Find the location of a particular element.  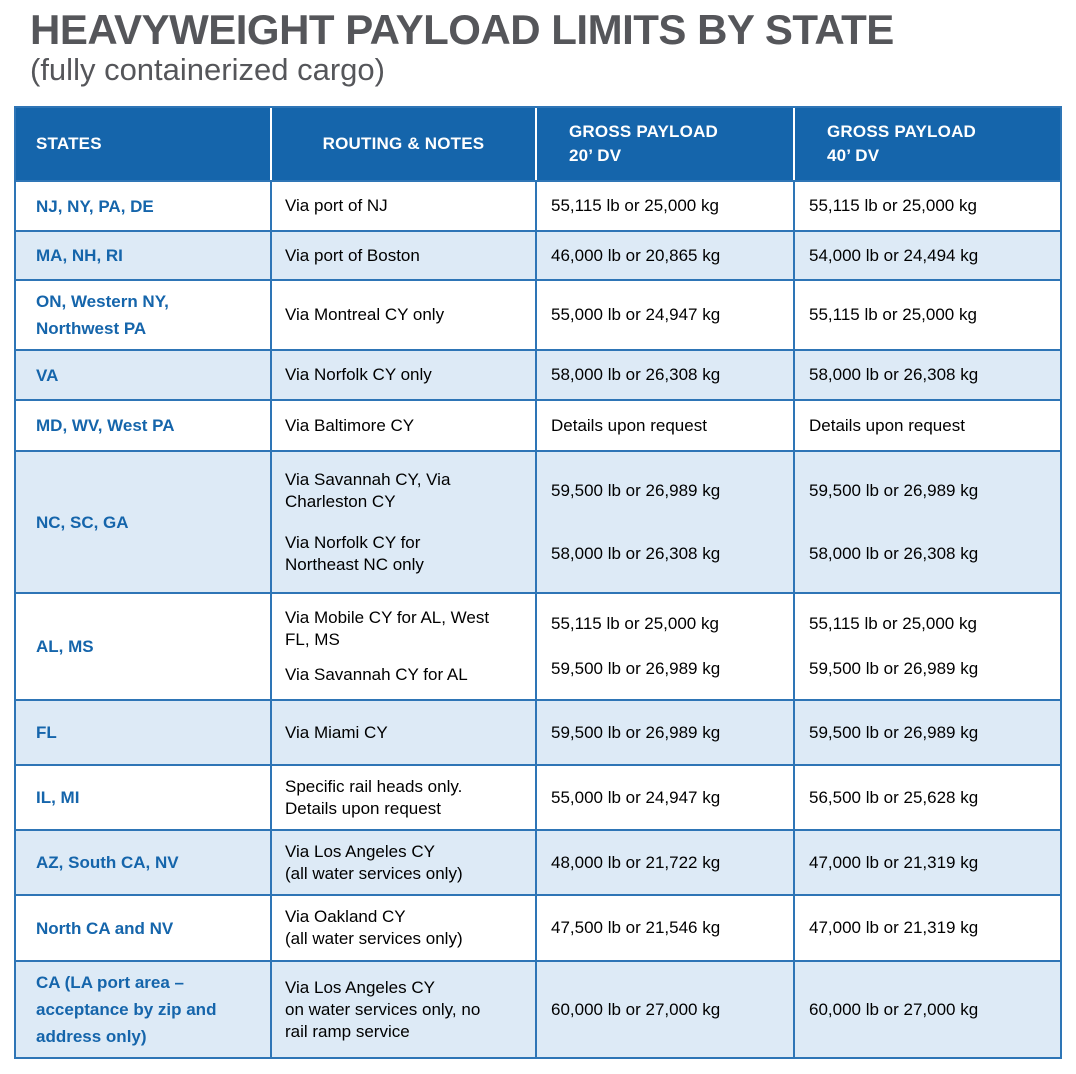

routing-notes-cell: Via Oakland CY (all water services only) is located at coordinates (402, 928).